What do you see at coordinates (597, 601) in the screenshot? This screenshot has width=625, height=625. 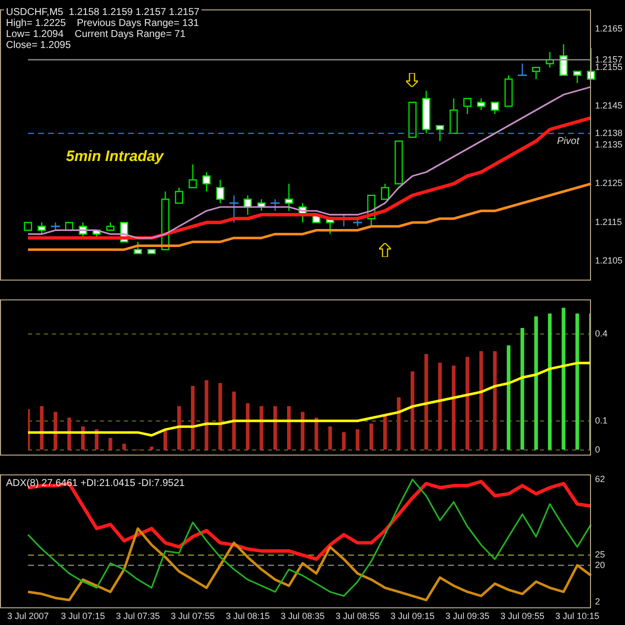 I see `y-tick-label: 2` at bounding box center [597, 601].